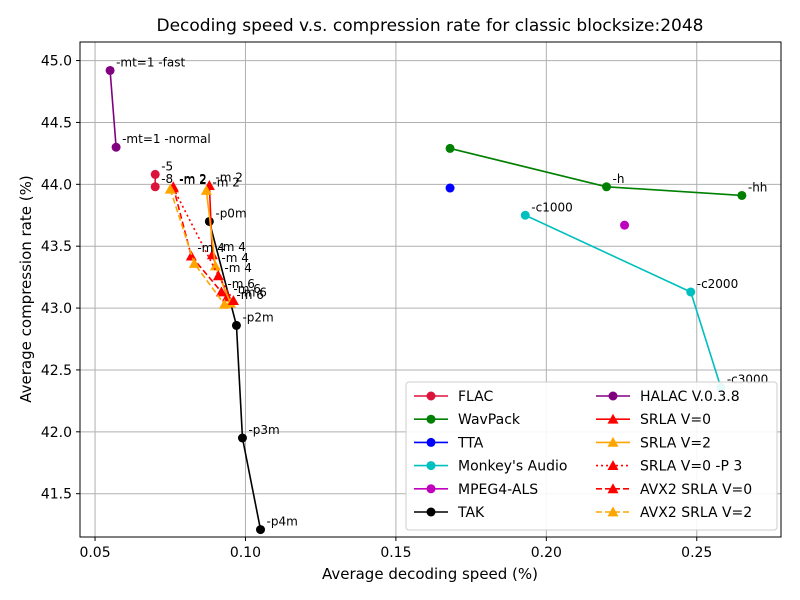 The height and width of the screenshot is (600, 800). I want to click on legend-item-srla-v-0-p-3: SRLA V=0 -P 3, so click(669, 467).